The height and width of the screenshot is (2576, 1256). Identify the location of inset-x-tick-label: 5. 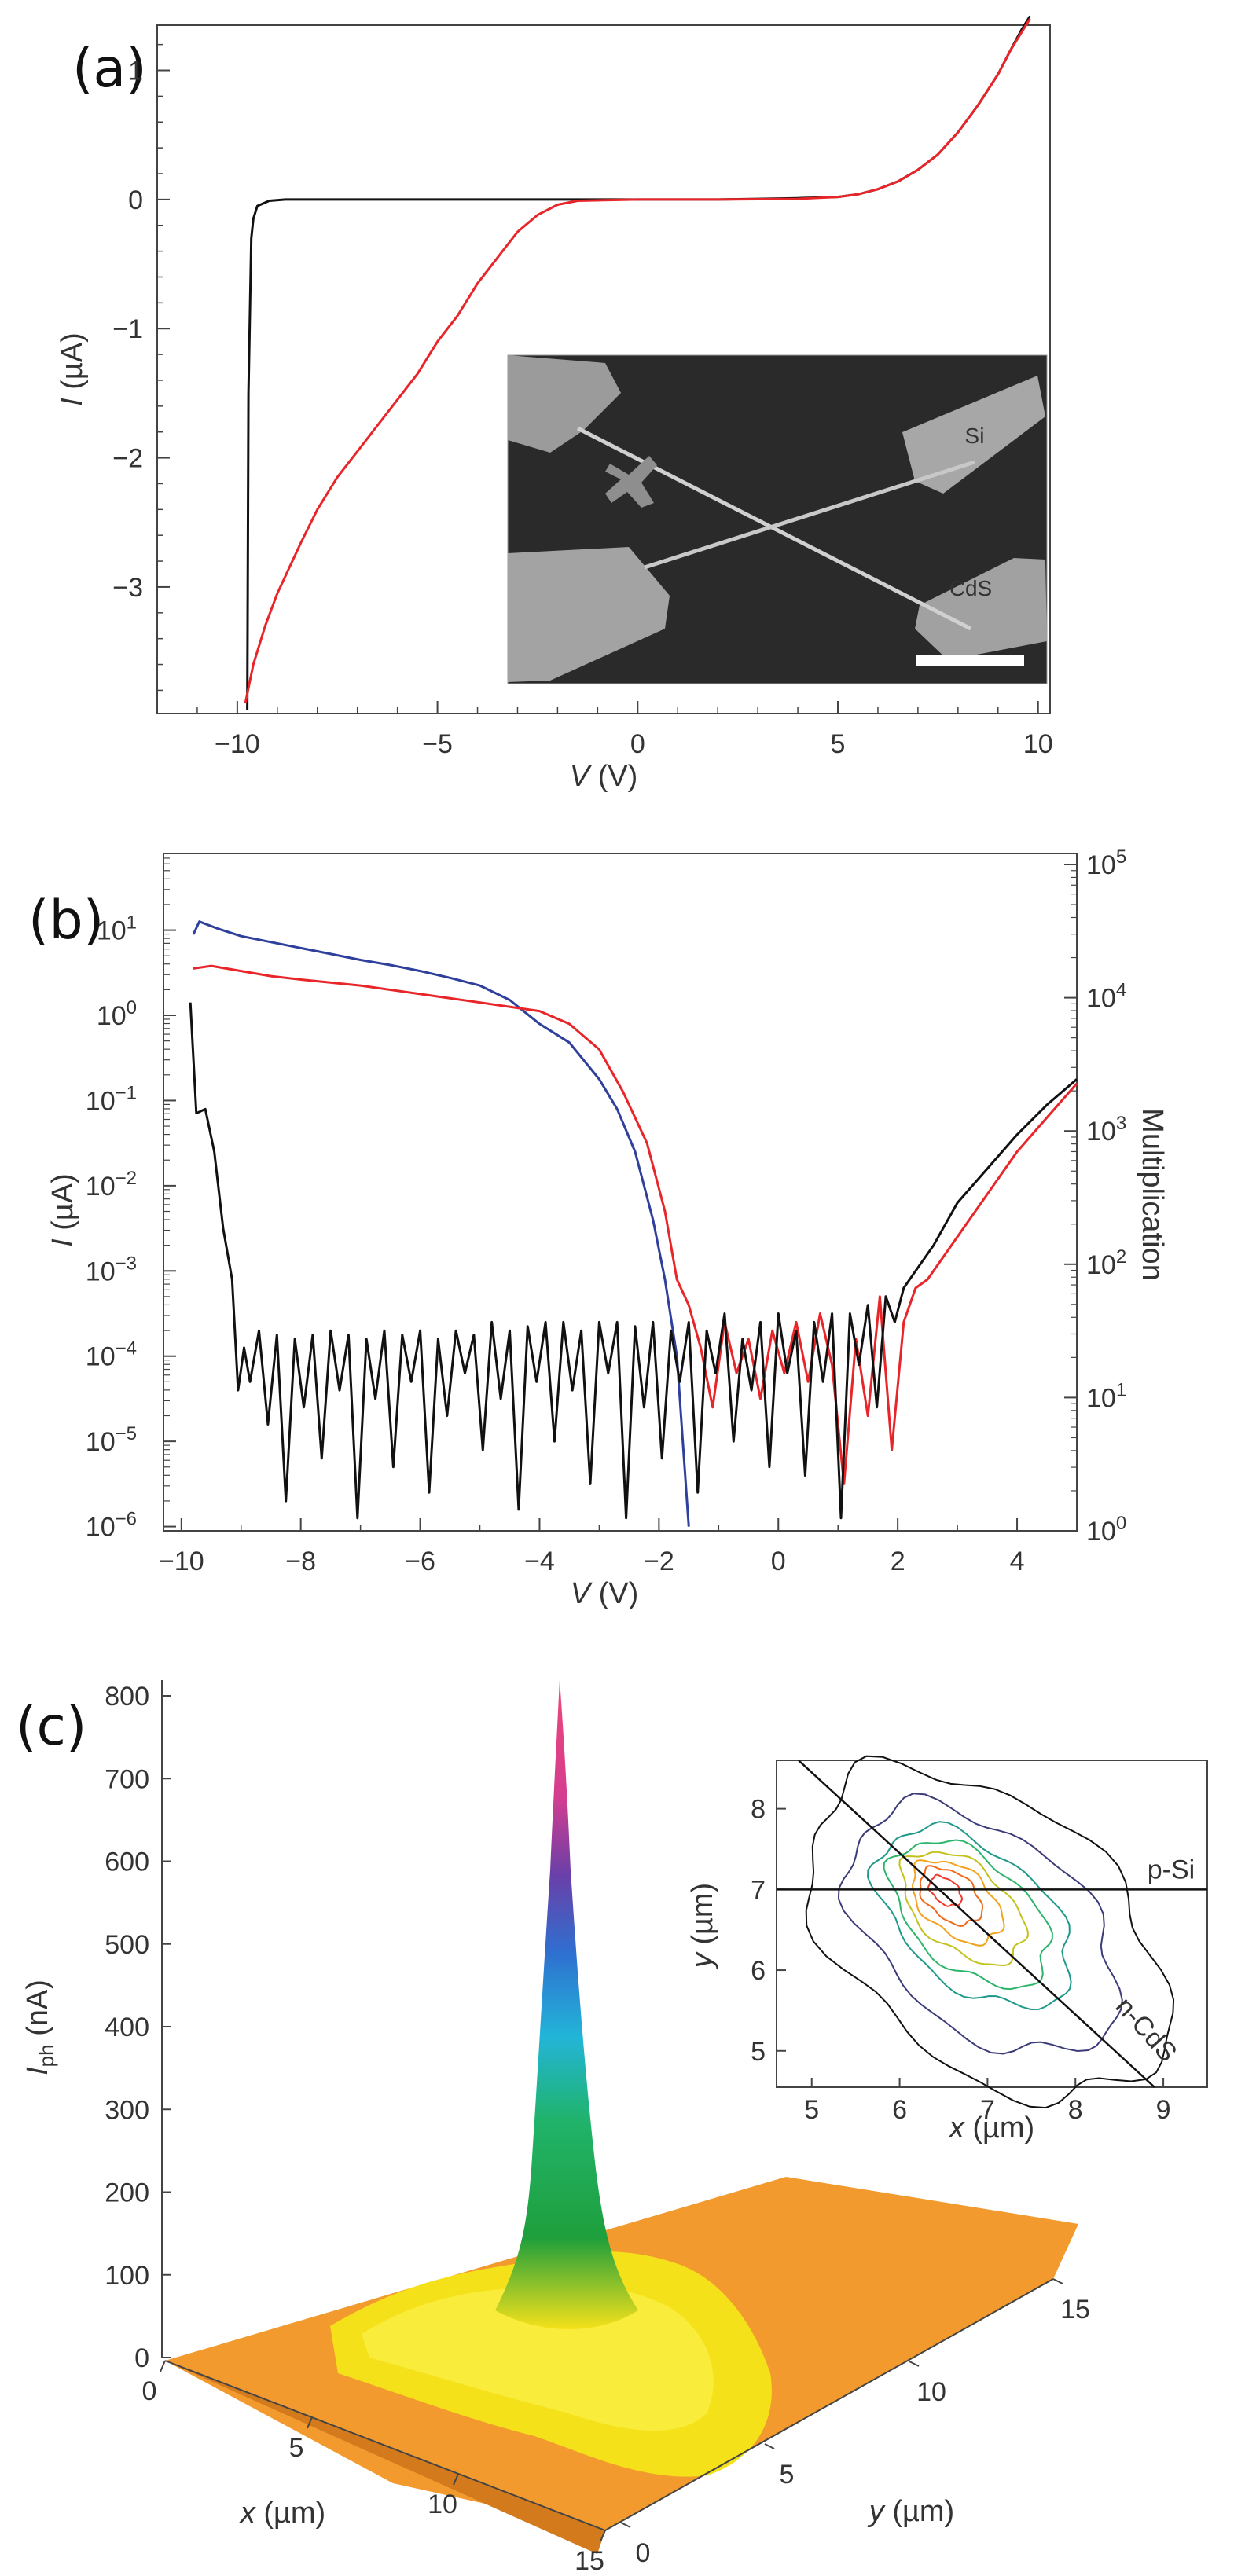
(811, 2110).